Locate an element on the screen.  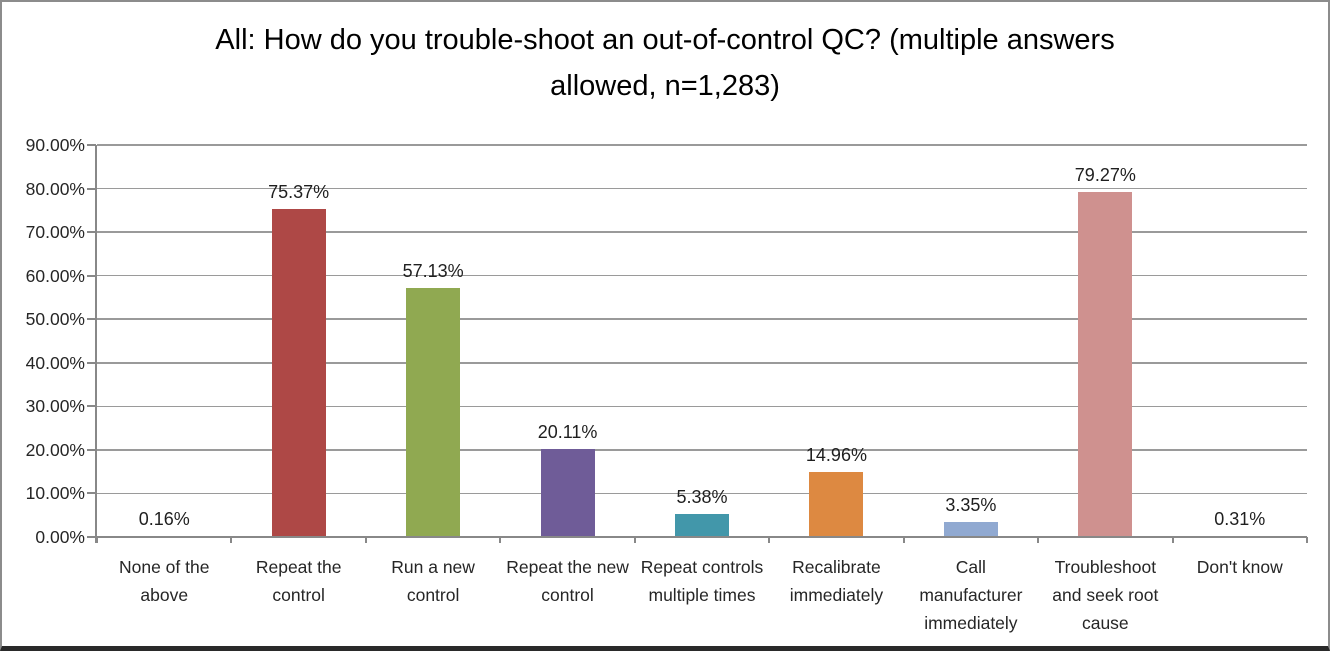
x-axis-label-line: Repeat the is located at coordinates (298, 567).